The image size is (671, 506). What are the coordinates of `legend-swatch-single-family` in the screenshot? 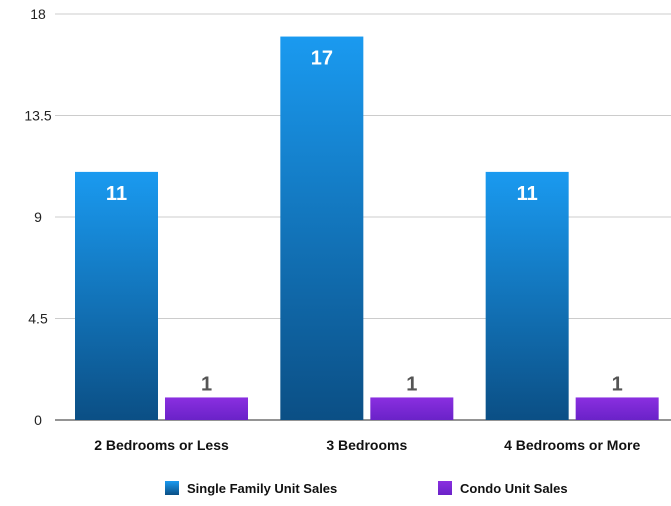 It's located at (172, 488).